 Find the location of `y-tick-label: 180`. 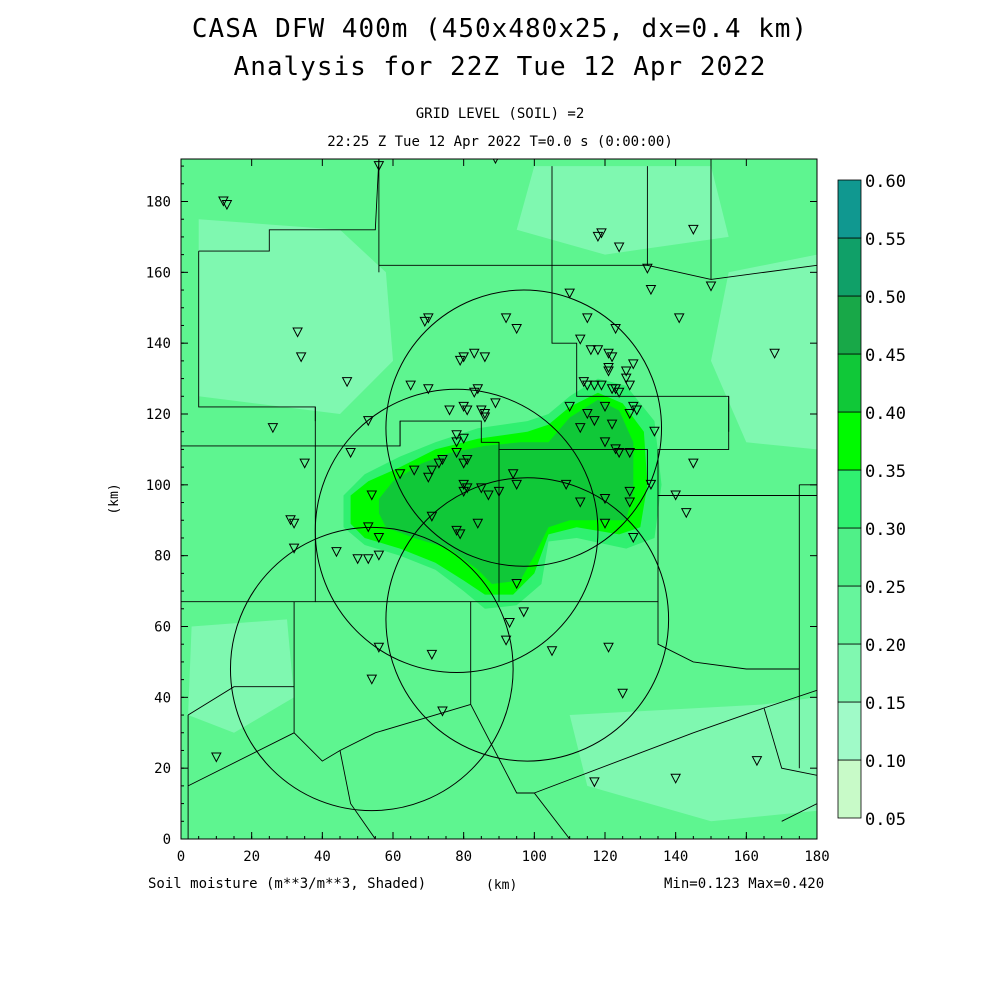

y-tick-label: 180 is located at coordinates (158, 203).